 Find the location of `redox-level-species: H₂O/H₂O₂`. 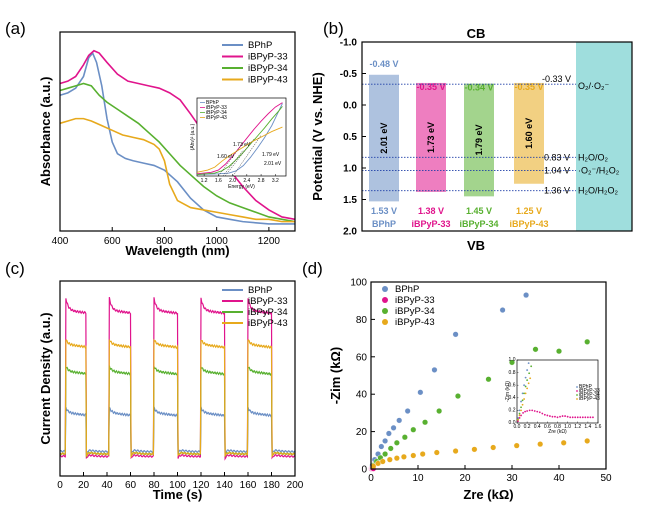

redox-level-species: H₂O/H₂O₂ is located at coordinates (598, 191).